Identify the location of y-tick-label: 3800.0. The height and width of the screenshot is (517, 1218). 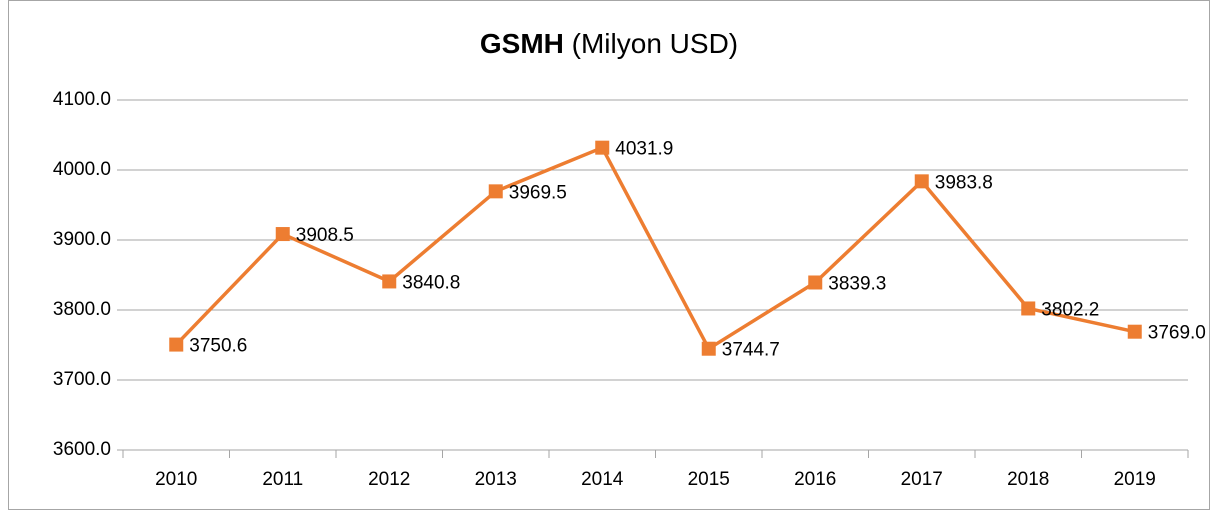
(82, 309).